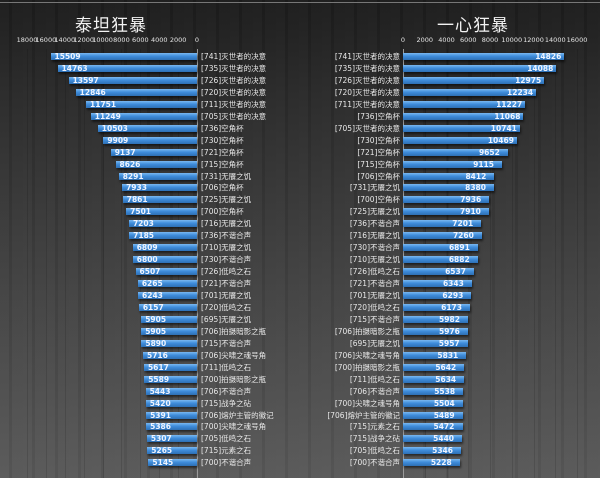 This screenshot has height=478, width=600. Describe the element at coordinates (300, 141) in the screenshot. I see `bar-row: 9909 [730]空角杯` at that location.